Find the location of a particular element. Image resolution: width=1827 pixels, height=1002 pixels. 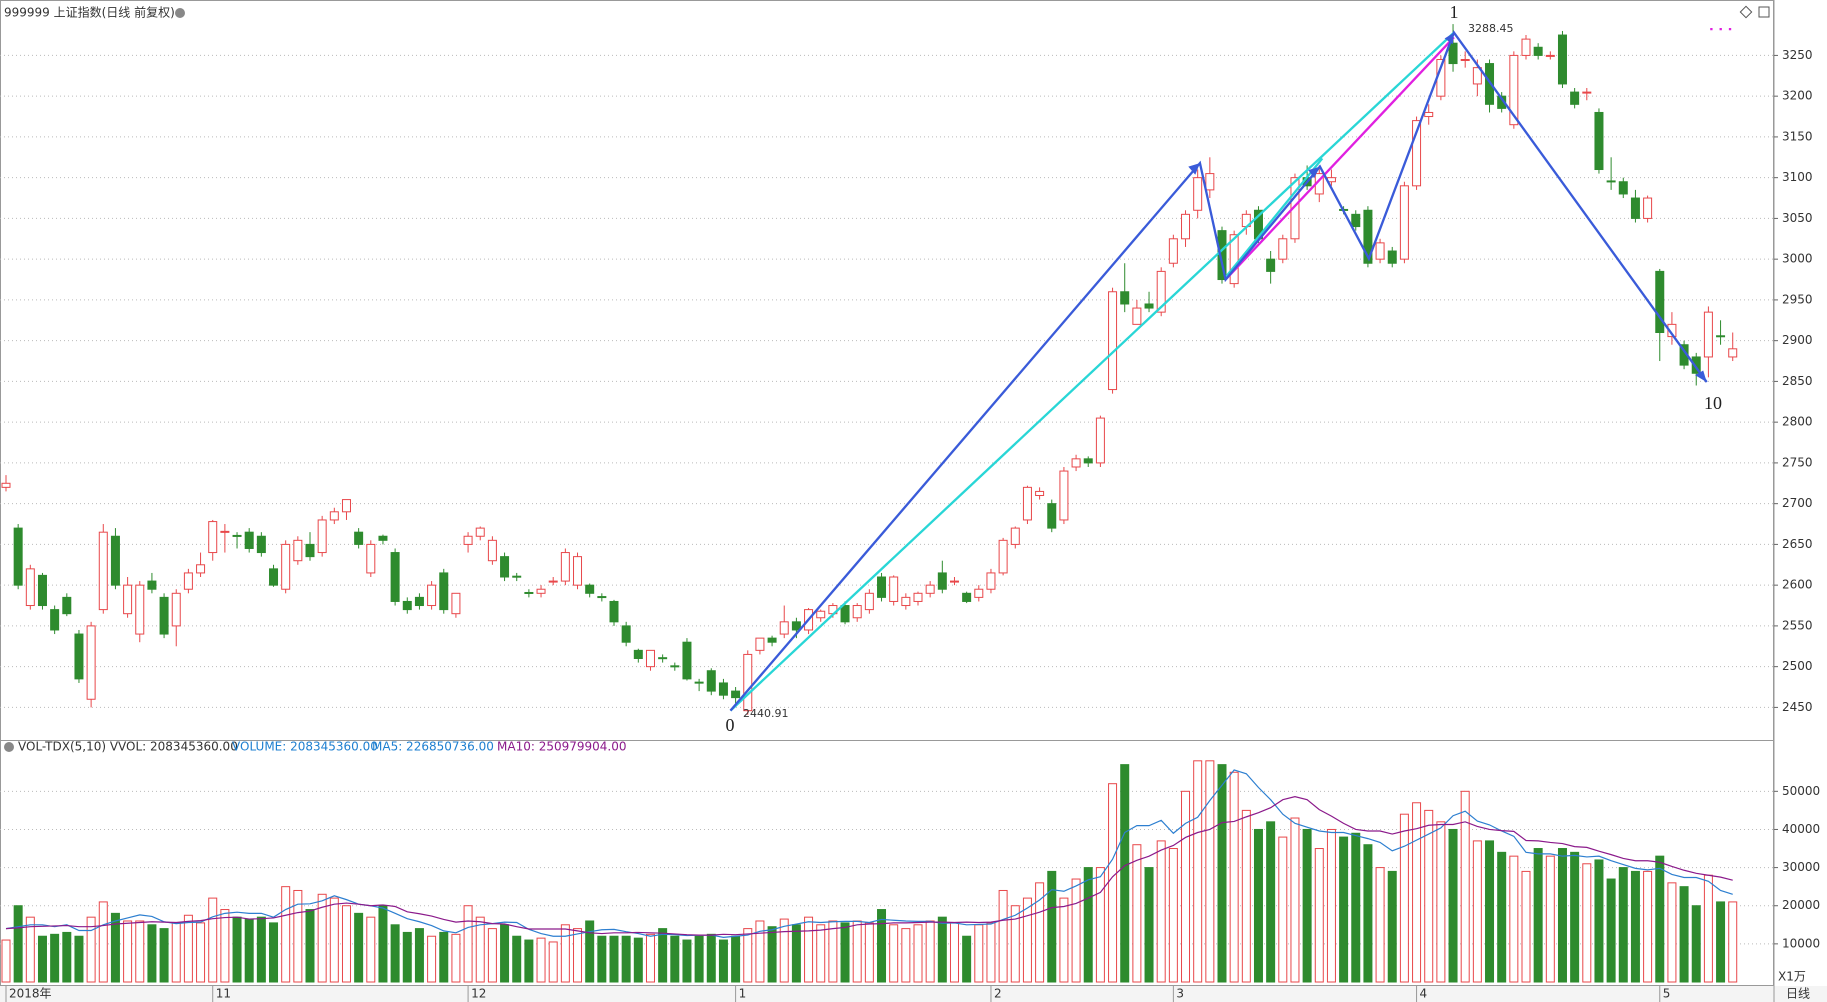

y-tick-label: 2850 is located at coordinates (1797, 381).